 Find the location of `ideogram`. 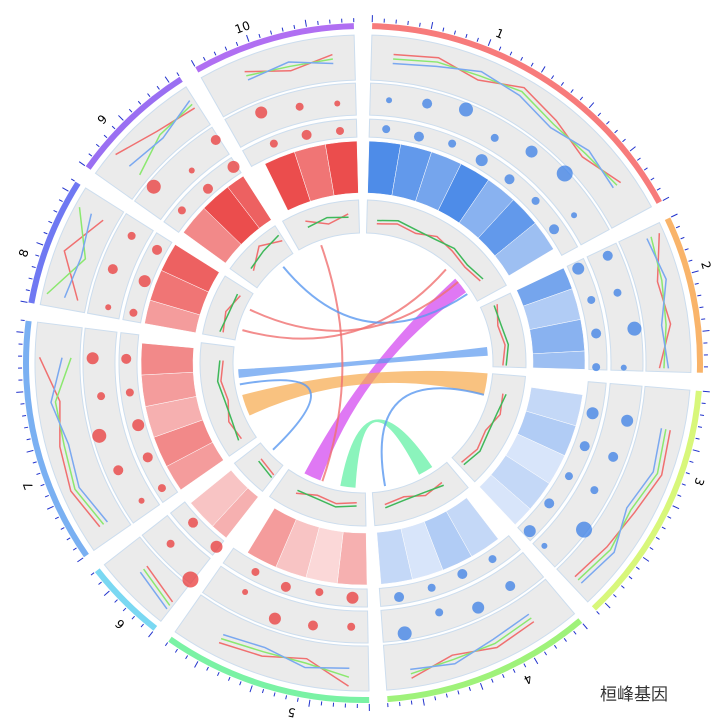

ideogram is located at coordinates (134, 123).